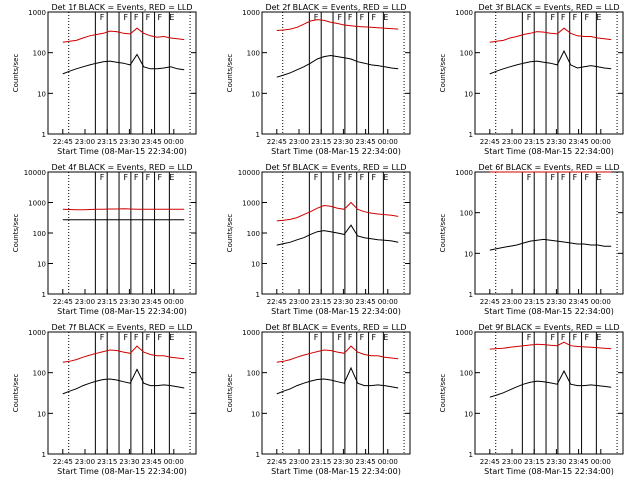 Image resolution: width=640 pixels, height=480 pixels. Describe the element at coordinates (548, 327) in the screenshot. I see `chart-title: Det 9f BLACK = Events, RED = LLD` at that location.